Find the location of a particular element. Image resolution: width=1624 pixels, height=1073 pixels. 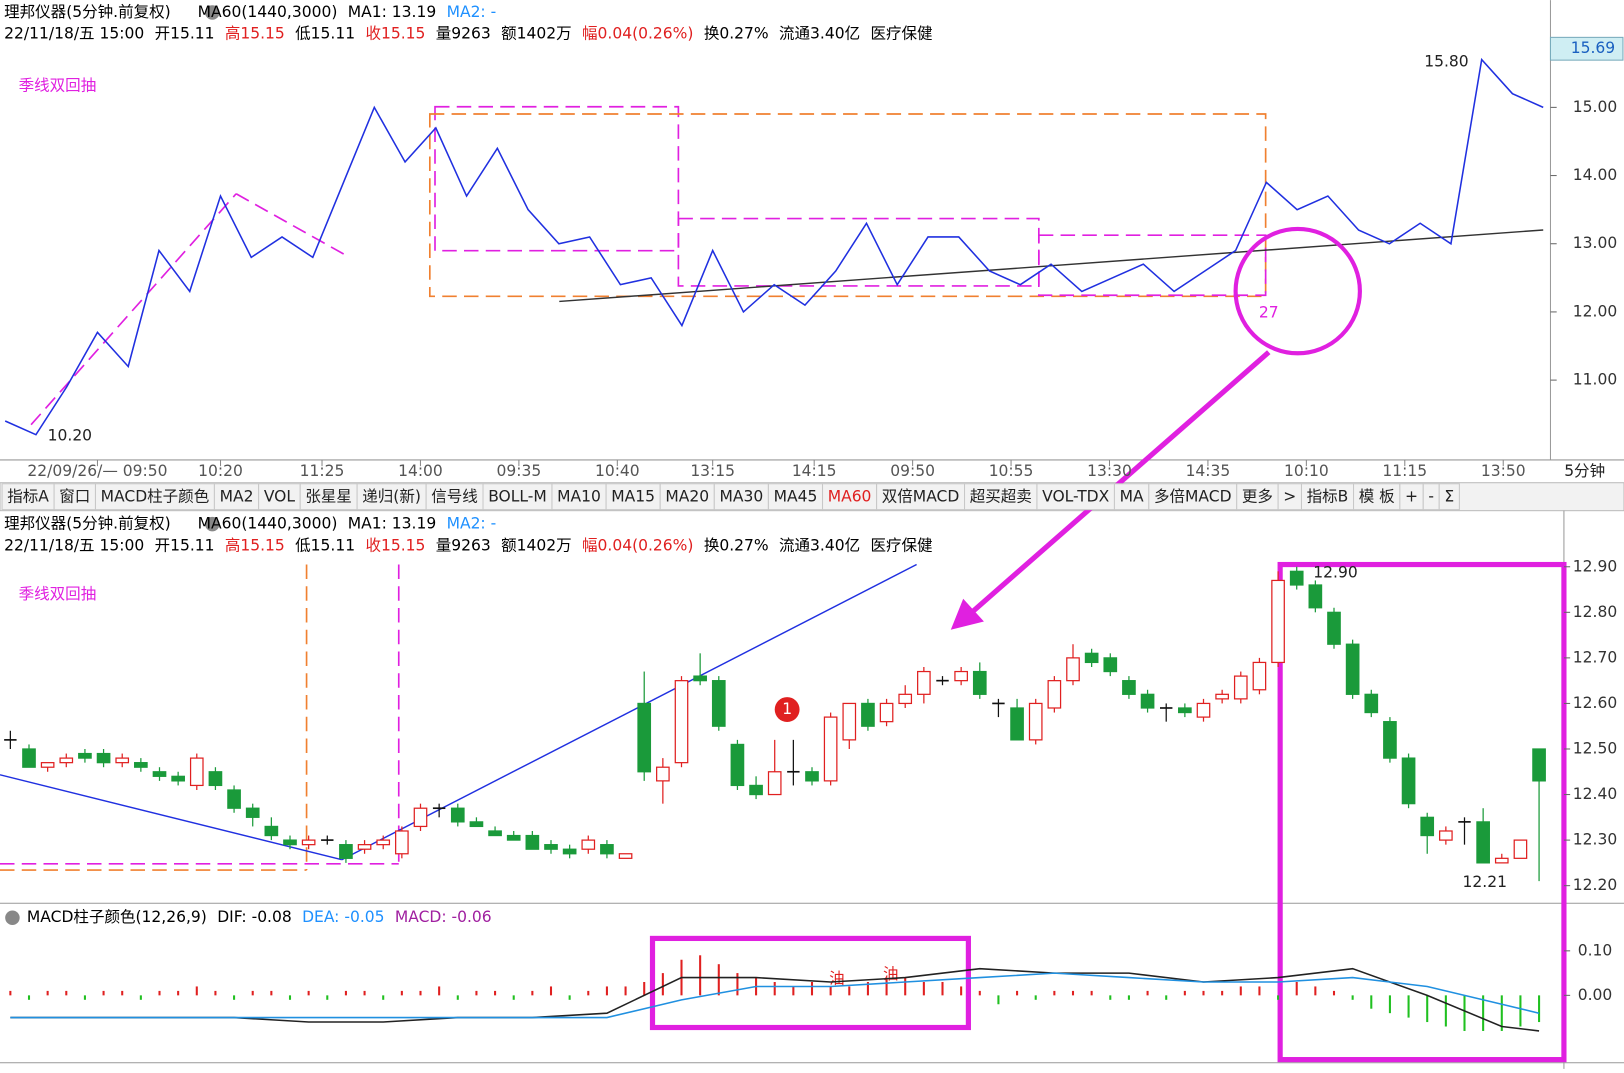

toolbar-button-label: MA20 is located at coordinates (687, 497).